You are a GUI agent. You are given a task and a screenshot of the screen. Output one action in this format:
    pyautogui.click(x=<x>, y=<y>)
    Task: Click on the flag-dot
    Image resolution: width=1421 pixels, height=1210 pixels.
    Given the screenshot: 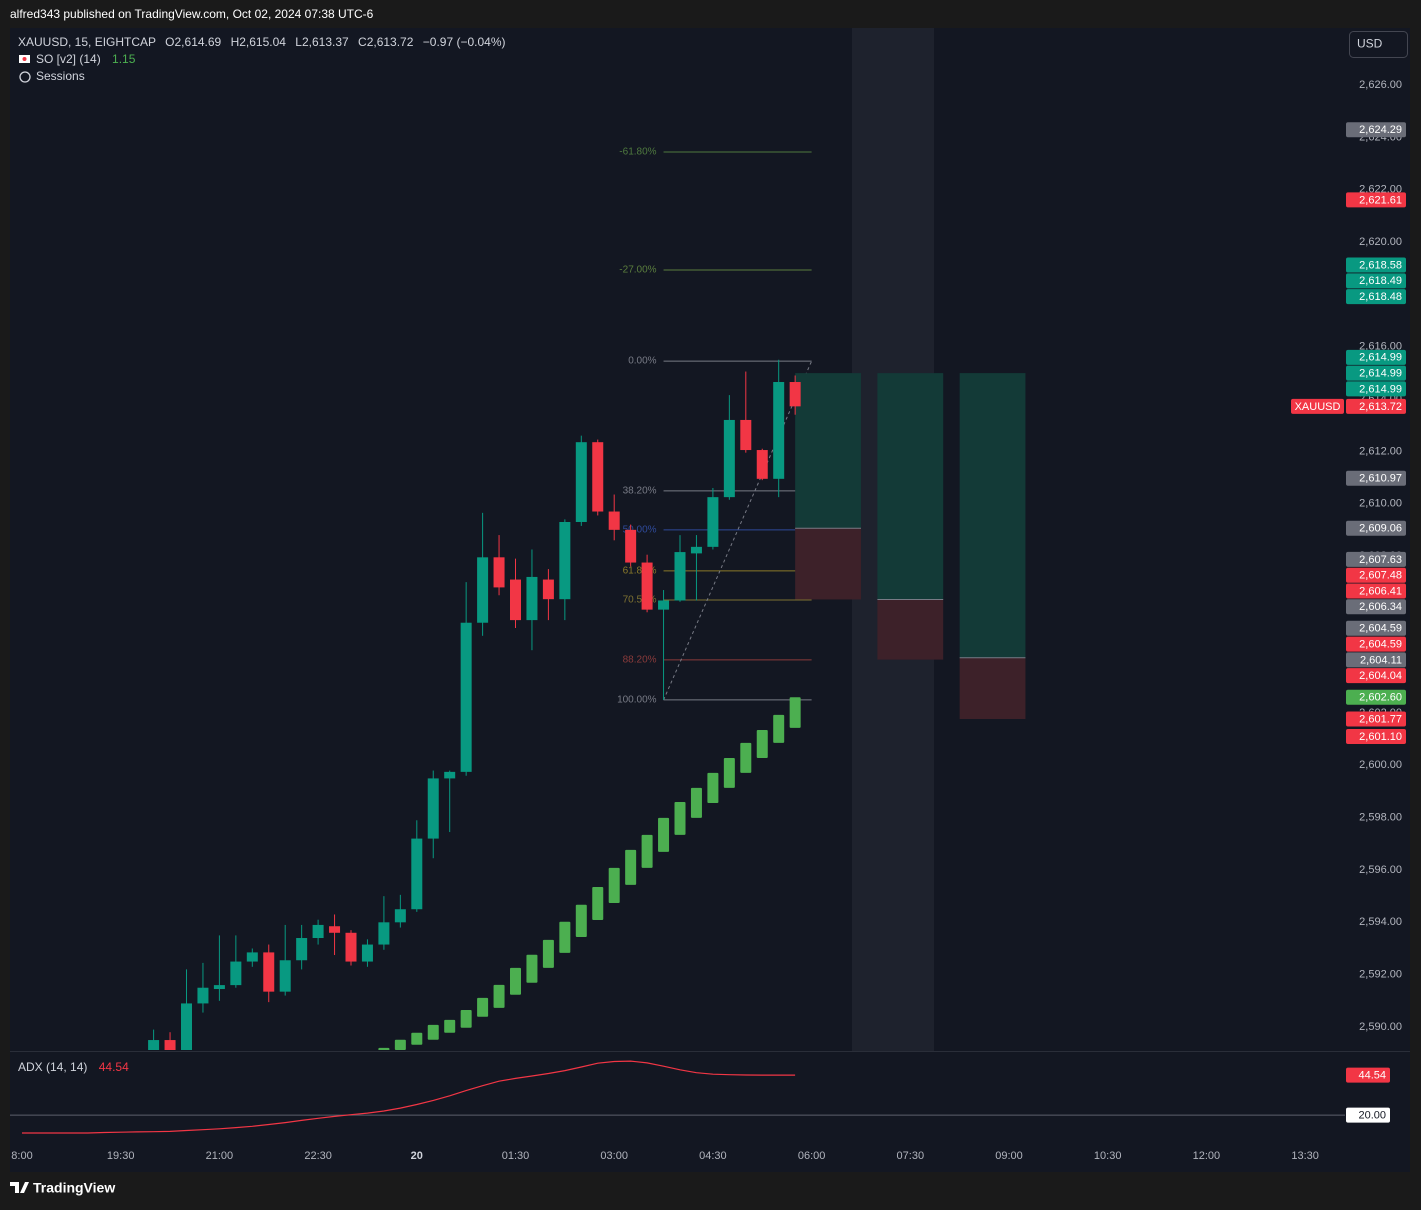 What is the action you would take?
    pyautogui.click(x=24, y=59)
    